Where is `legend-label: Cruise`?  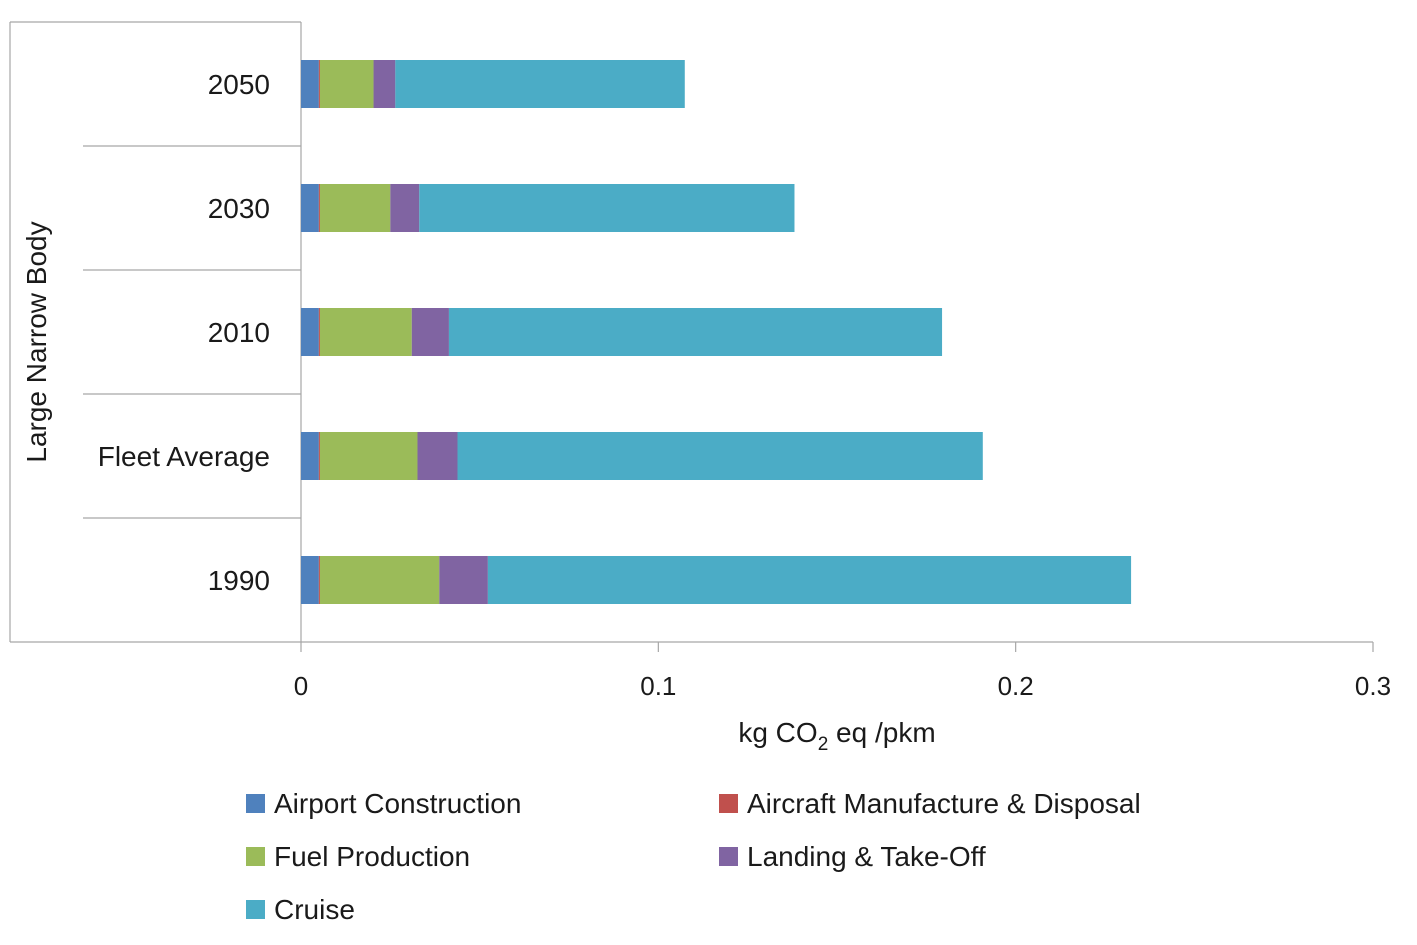
legend-label: Cruise is located at coordinates (314, 909).